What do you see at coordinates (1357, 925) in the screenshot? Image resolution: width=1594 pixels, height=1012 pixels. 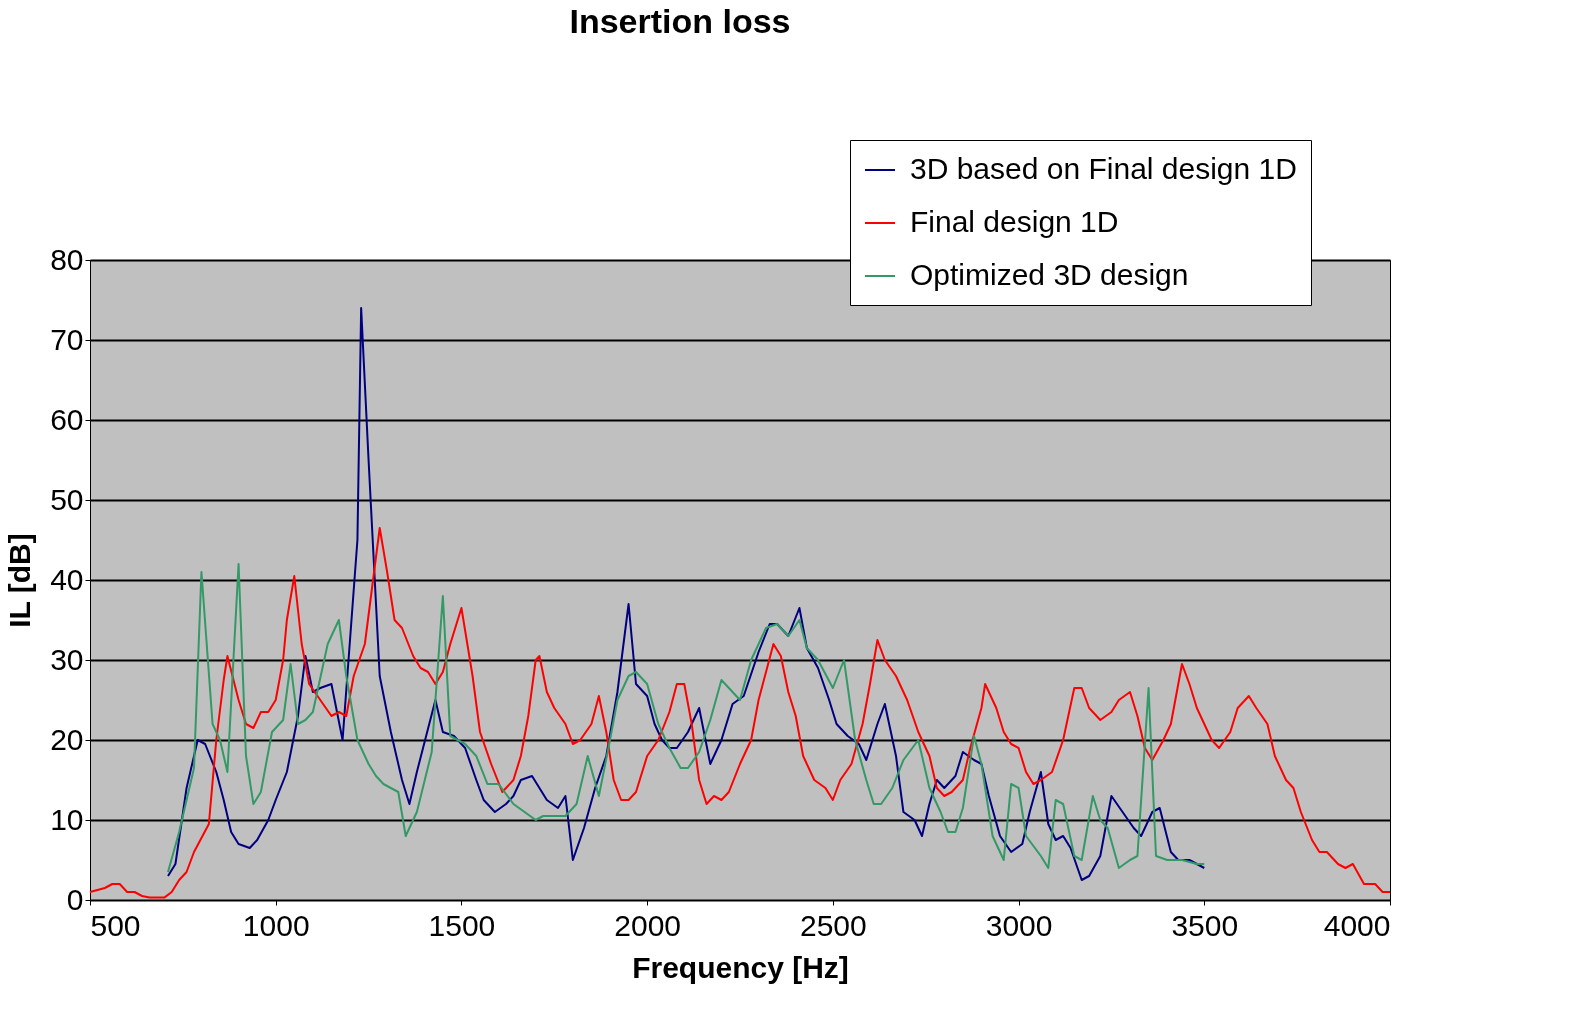 I see `x-tick-label: 4000` at bounding box center [1357, 925].